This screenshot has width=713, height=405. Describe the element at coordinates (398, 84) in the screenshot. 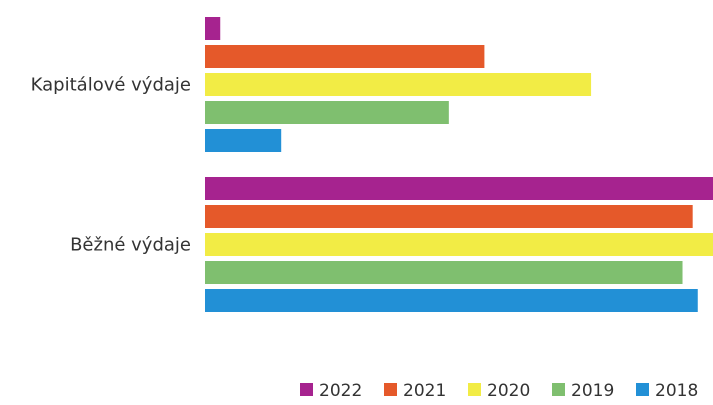

I see `bar-2020-kapitalove` at that location.